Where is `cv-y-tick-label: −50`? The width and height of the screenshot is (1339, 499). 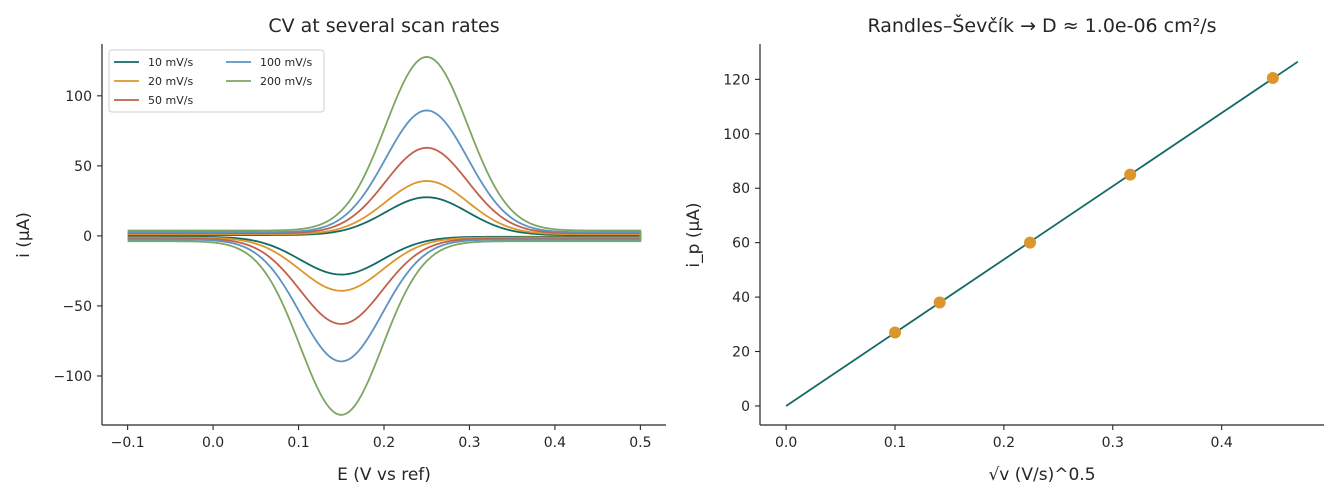
cv-y-tick-label: −50 is located at coordinates (77, 307).